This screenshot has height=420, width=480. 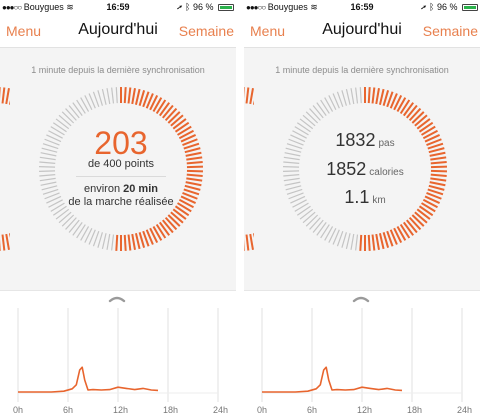 I want to click on nav-bar: Menu Aujourd'hui Semaine, so click(x=362, y=31).